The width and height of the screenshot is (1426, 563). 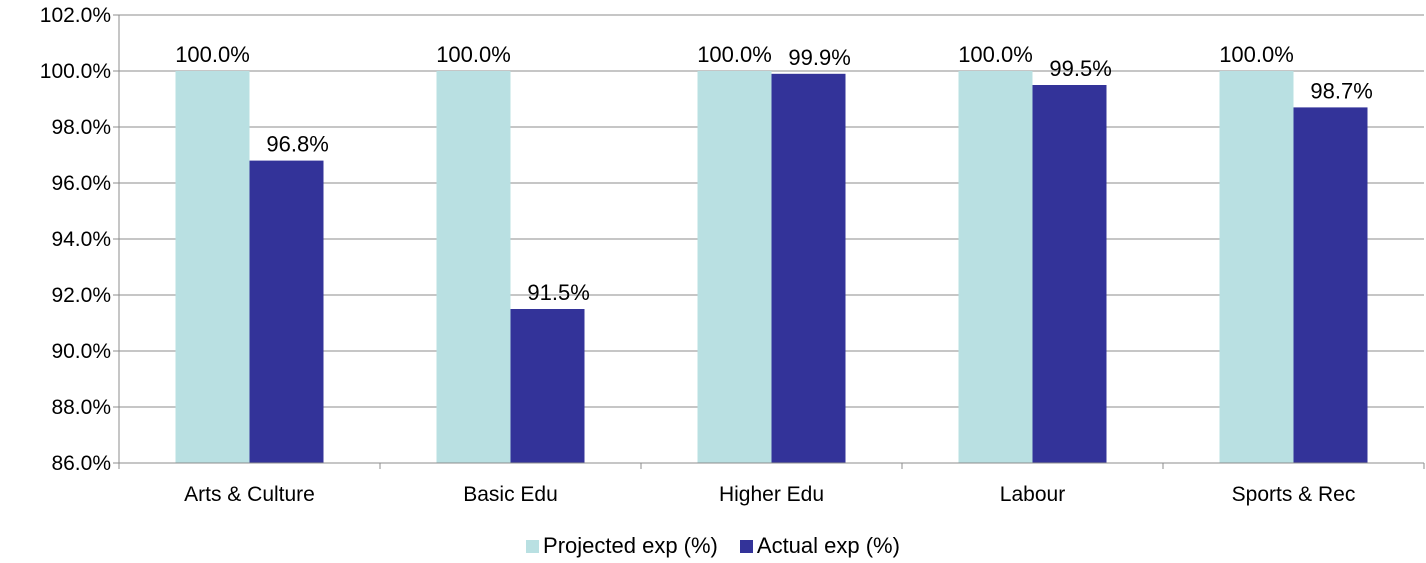 What do you see at coordinates (81, 463) in the screenshot?
I see `y-tick-label: 86.0%` at bounding box center [81, 463].